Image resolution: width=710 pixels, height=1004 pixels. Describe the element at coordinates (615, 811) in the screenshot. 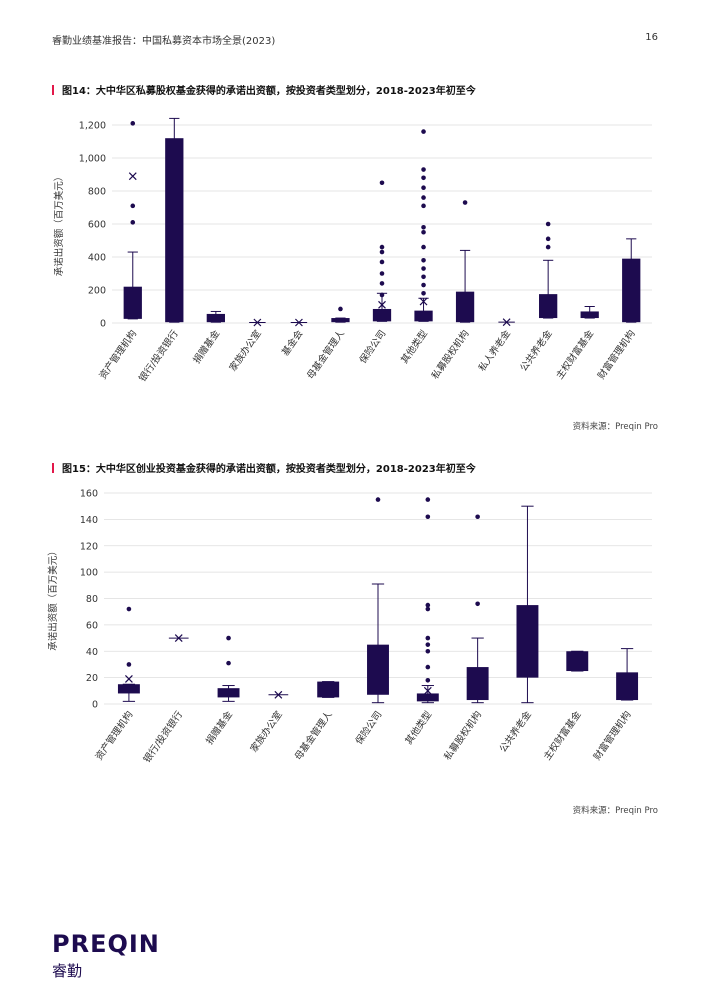

I see `figure-15-source: 资料来源：Preqin Pro` at that location.